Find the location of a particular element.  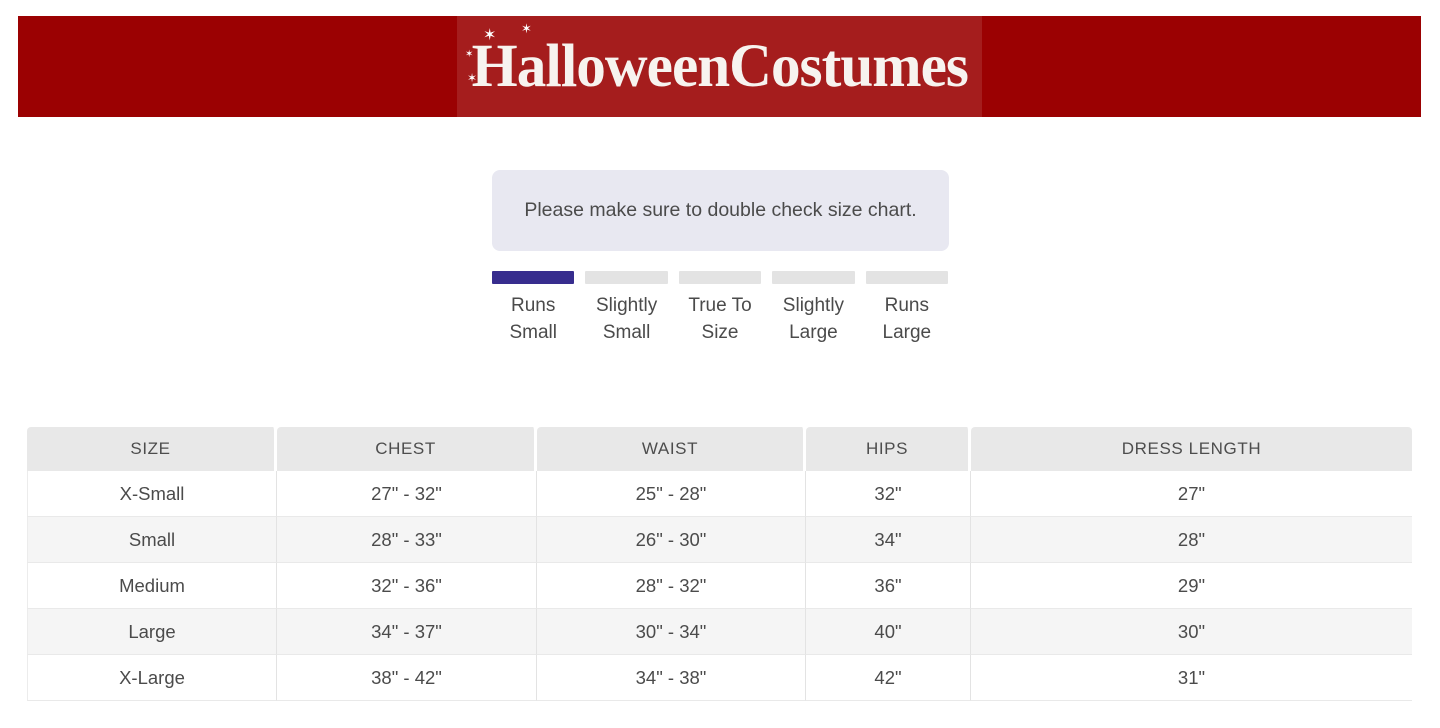

fit-scale-label: True To Size is located at coordinates (720, 319).